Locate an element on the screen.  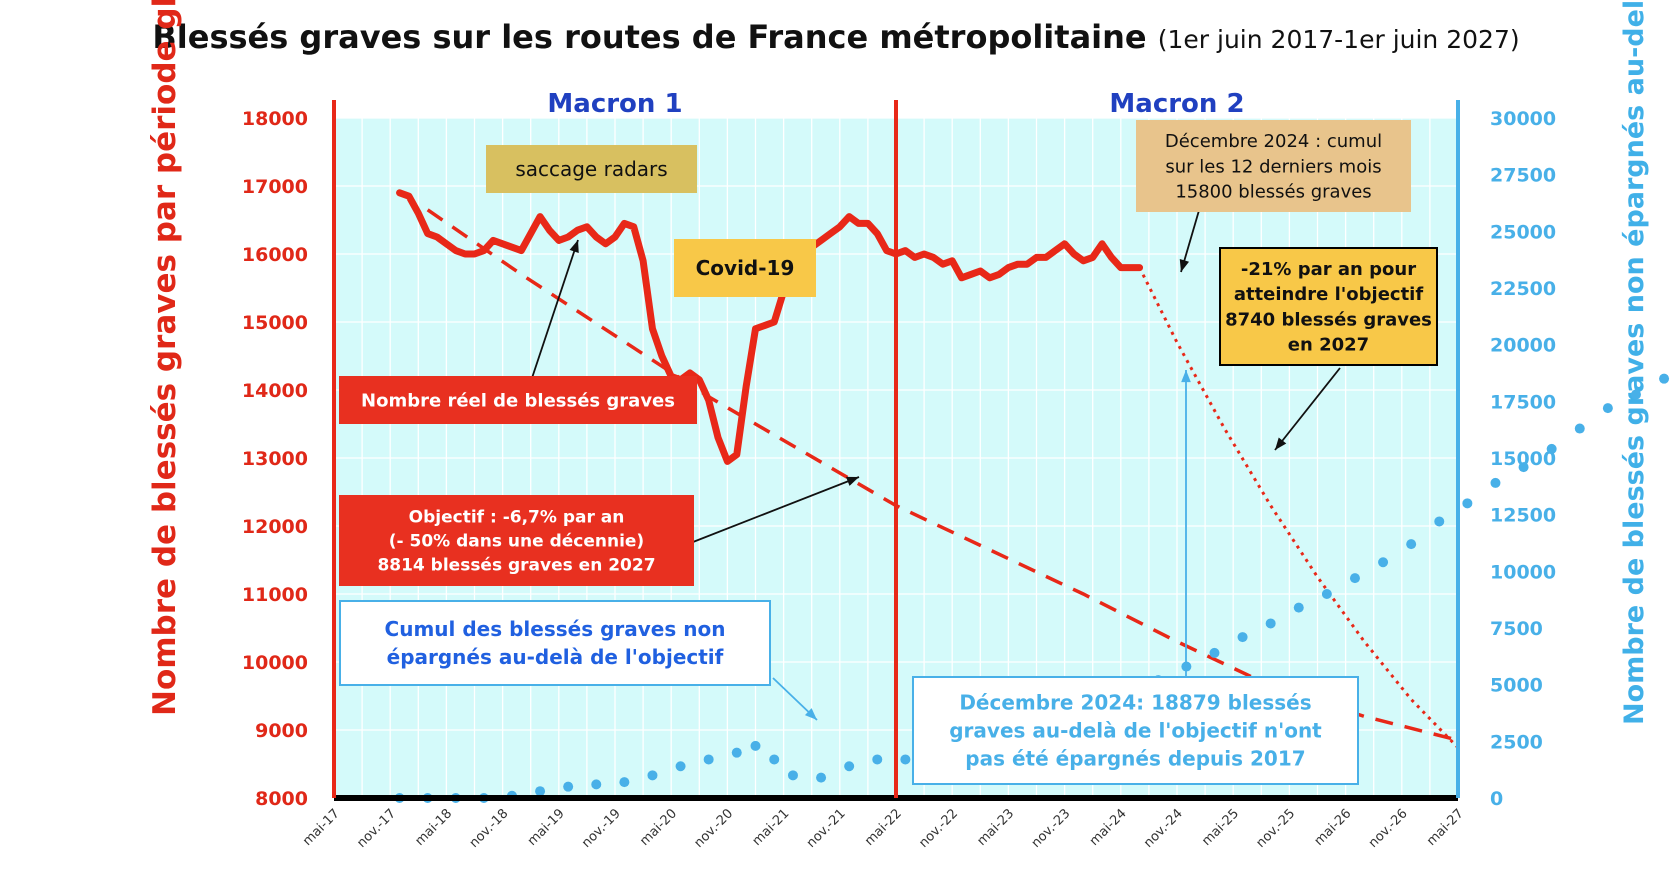
annotation-saccage-radars-box is located at coordinates (591, 169).